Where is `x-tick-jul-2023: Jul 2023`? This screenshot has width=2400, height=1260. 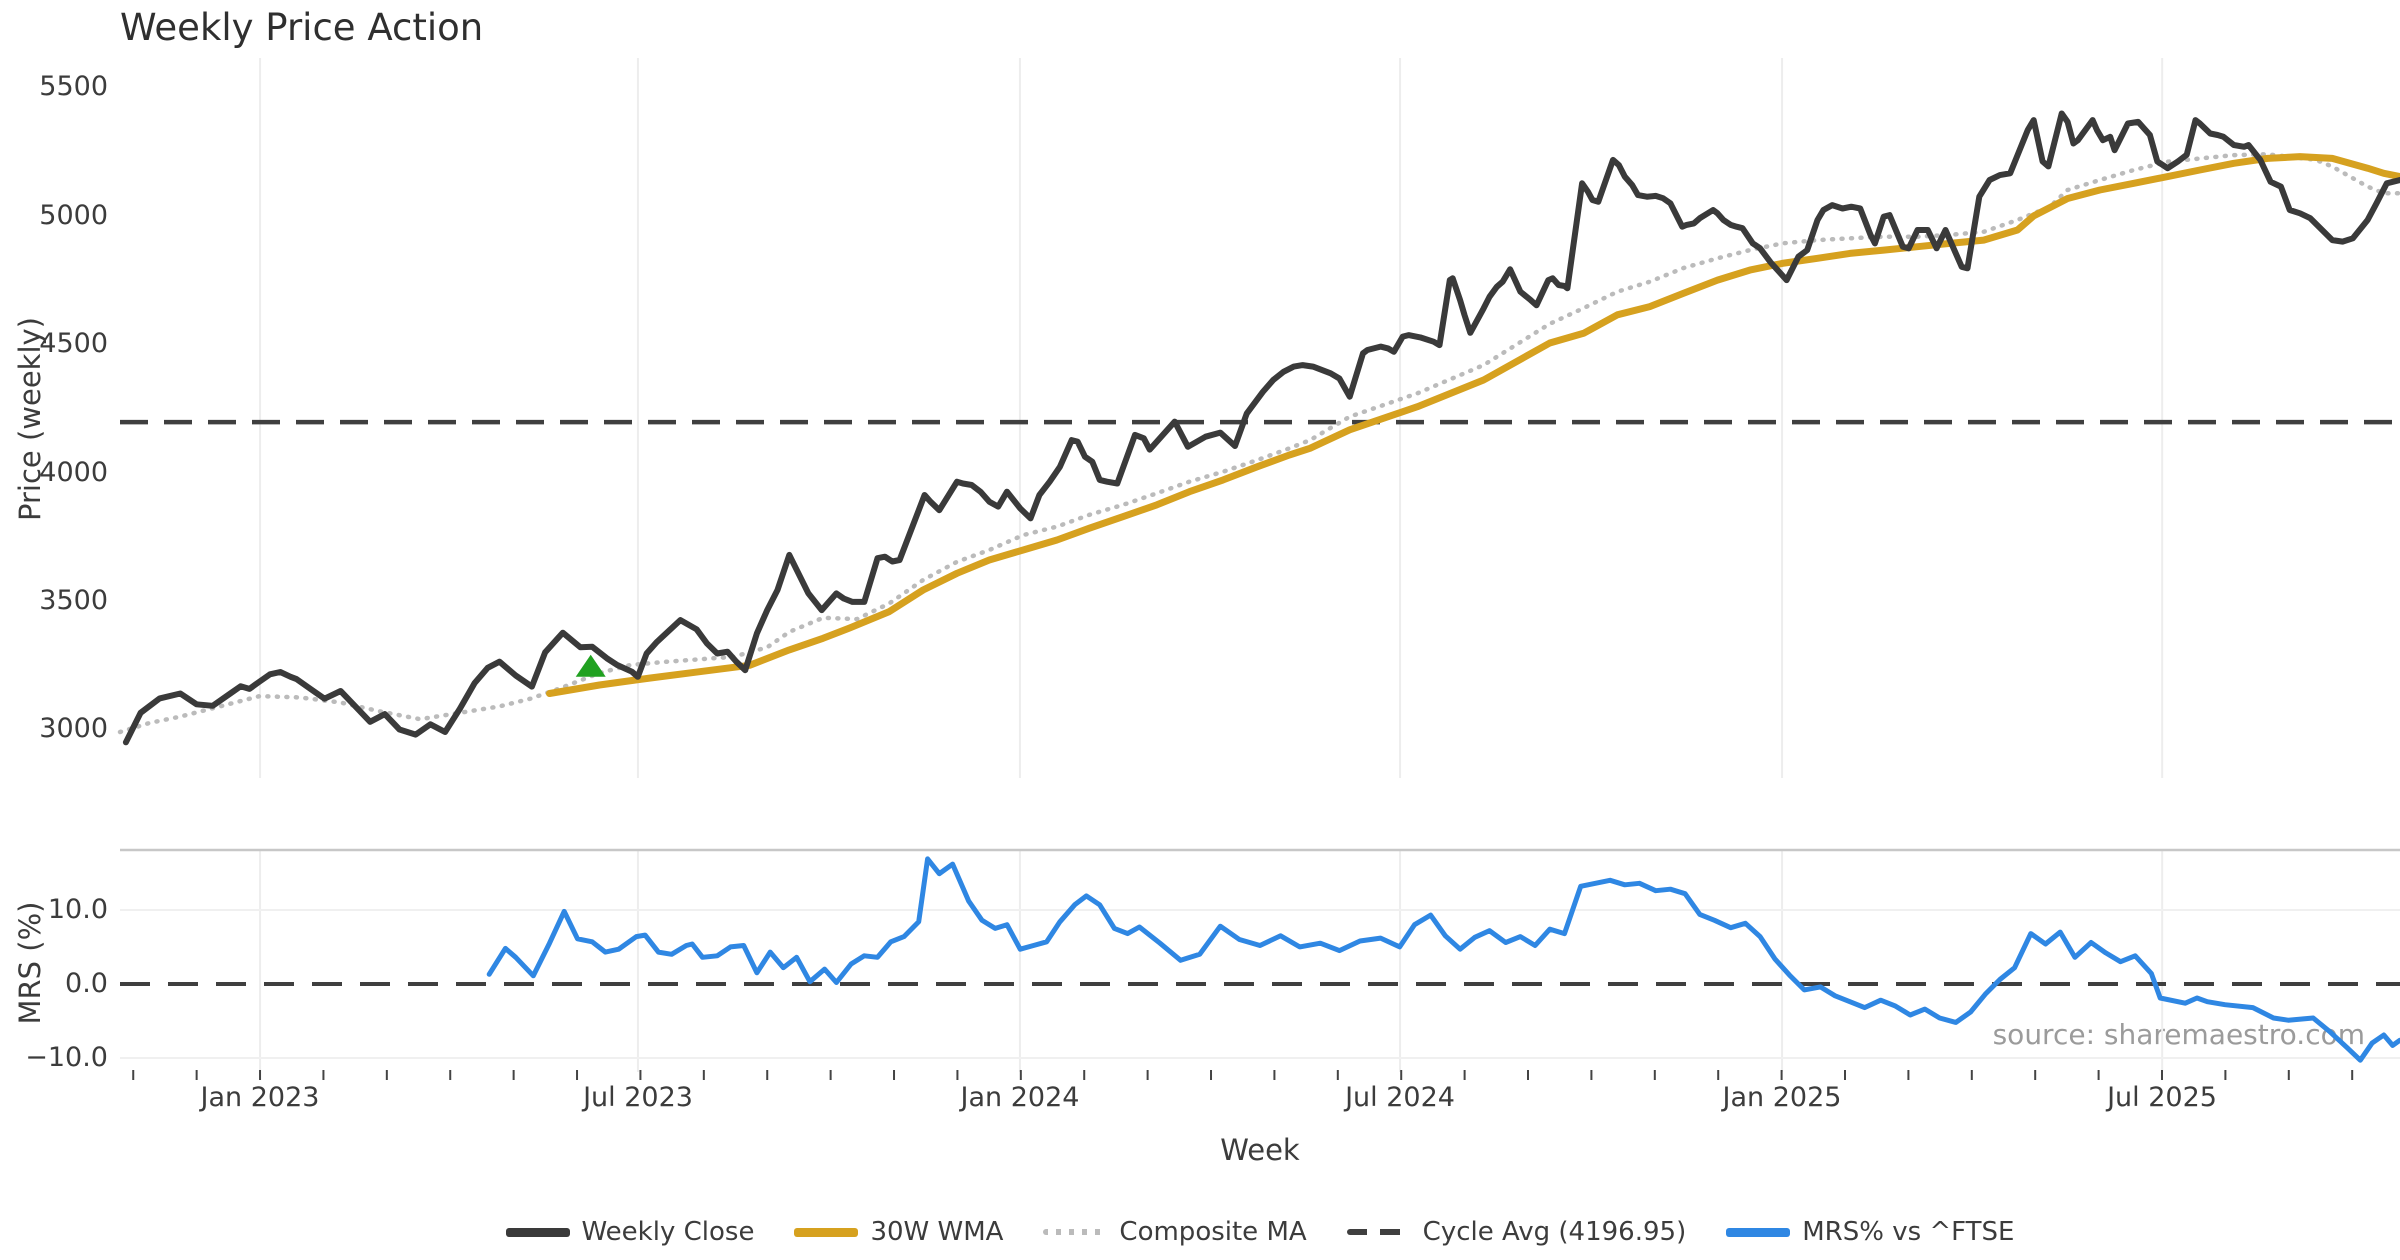 x-tick-jul-2023: Jul 2023 is located at coordinates (638, 1097).